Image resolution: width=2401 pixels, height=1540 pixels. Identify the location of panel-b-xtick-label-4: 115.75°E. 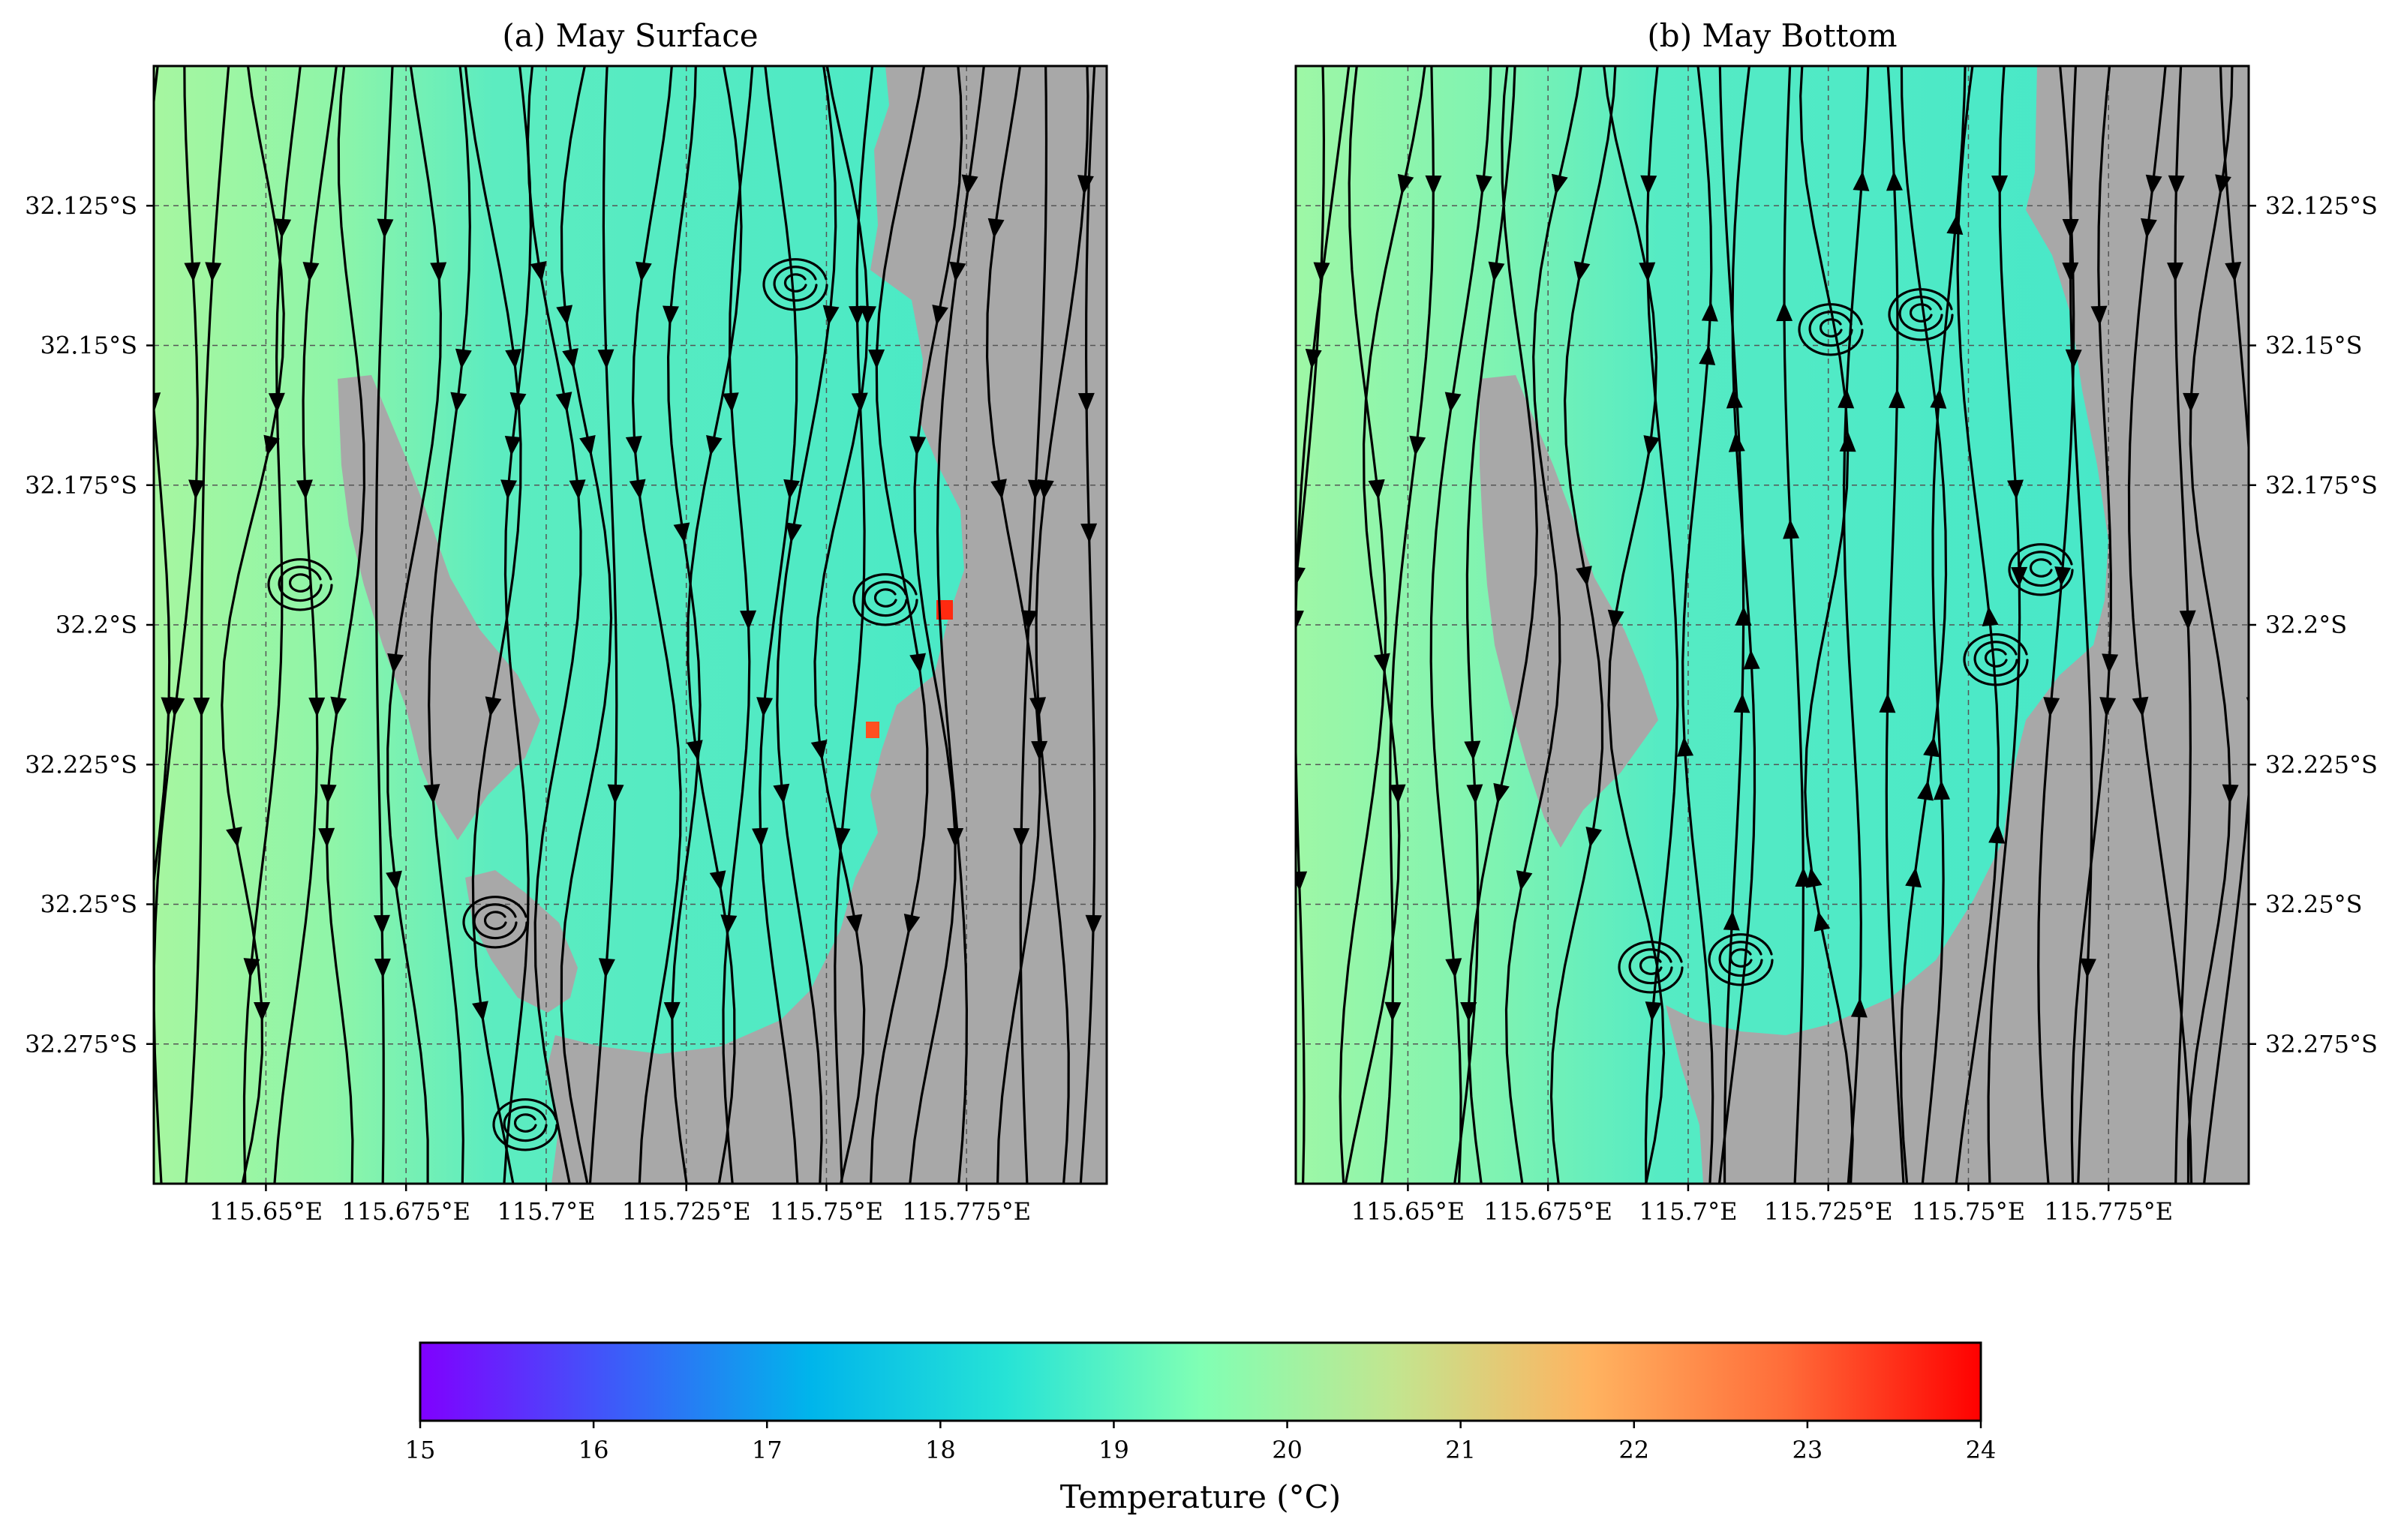
(1969, 1211).